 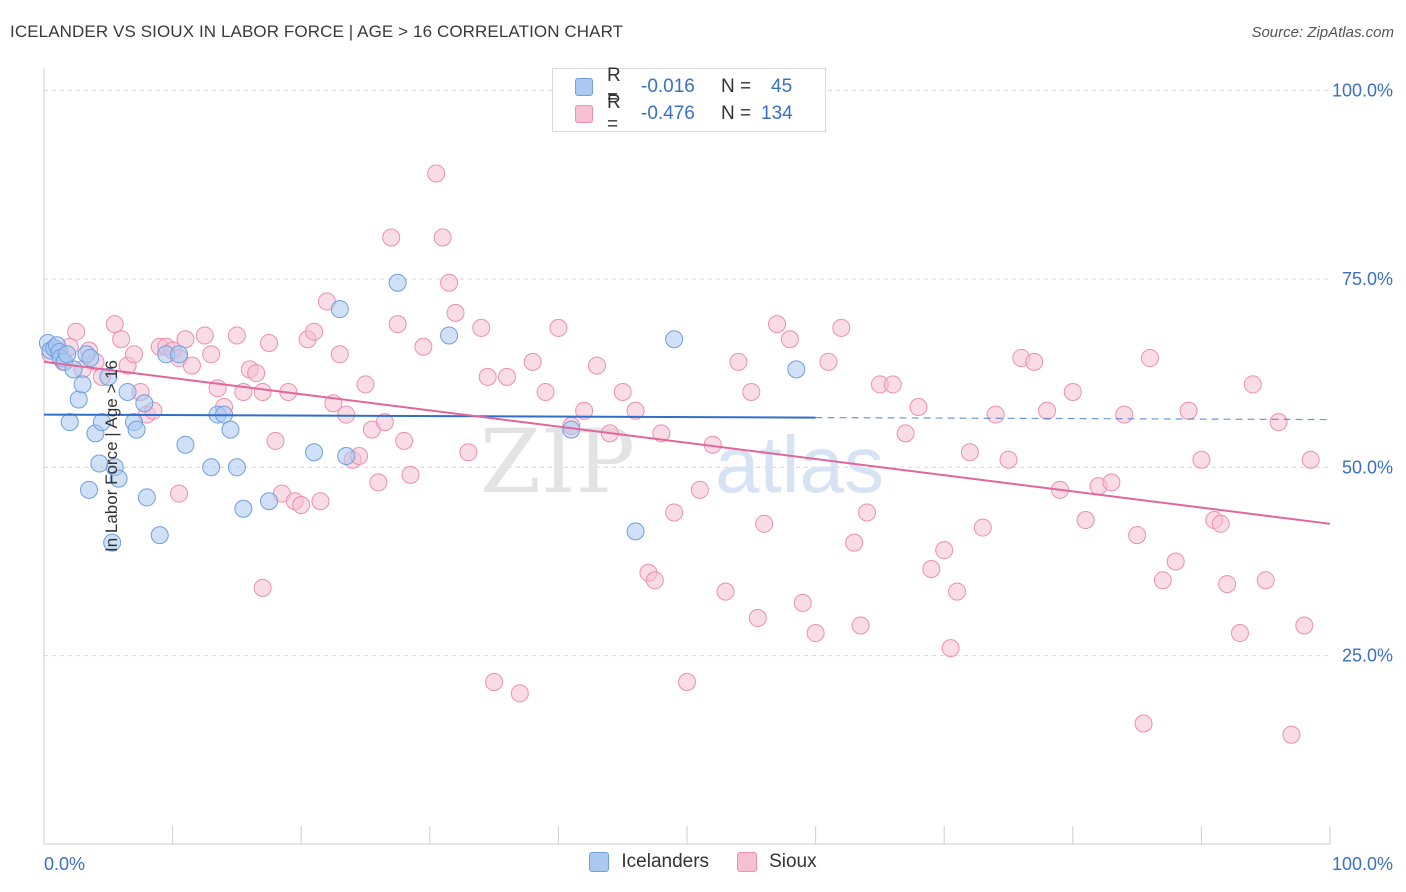 What do you see at coordinates (1362, 373) in the screenshot?
I see `y-tick-labels: 25.0% 50.0% 75.0% 100.0%` at bounding box center [1362, 373].